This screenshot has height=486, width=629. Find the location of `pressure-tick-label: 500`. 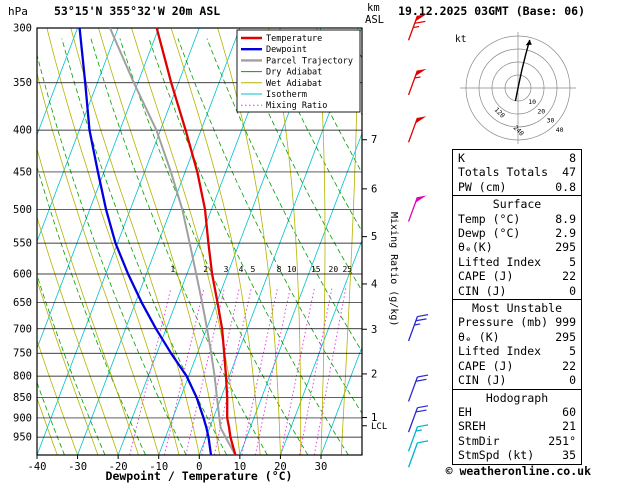

pressure-tick-label: 500 is located at coordinates (22, 210).